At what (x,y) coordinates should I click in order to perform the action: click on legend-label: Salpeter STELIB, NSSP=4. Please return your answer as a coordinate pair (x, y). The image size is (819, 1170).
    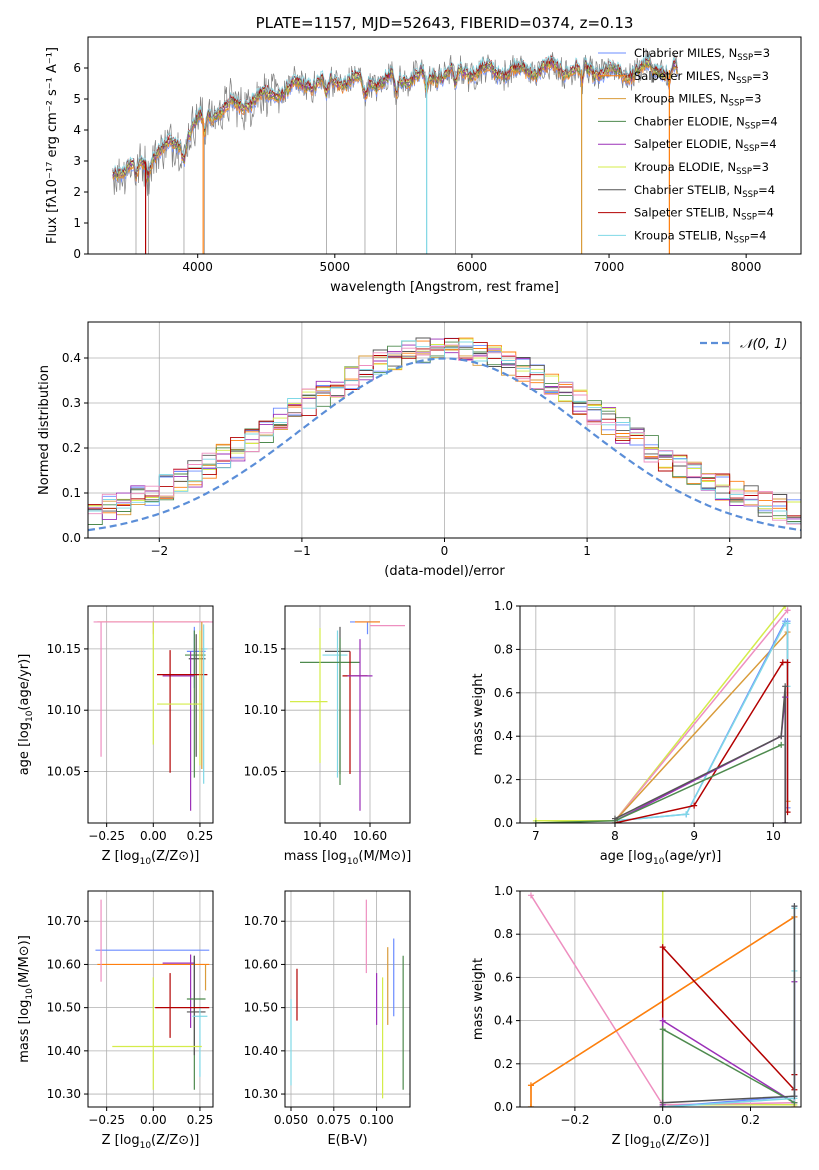
    Looking at the image, I should click on (704, 214).